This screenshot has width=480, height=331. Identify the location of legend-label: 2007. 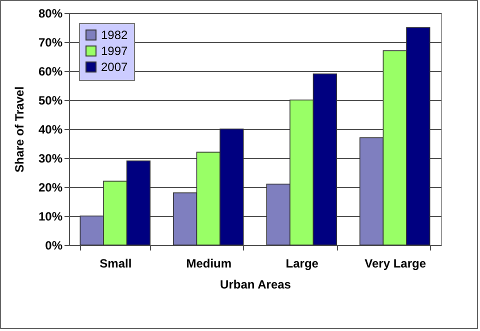
(114, 67).